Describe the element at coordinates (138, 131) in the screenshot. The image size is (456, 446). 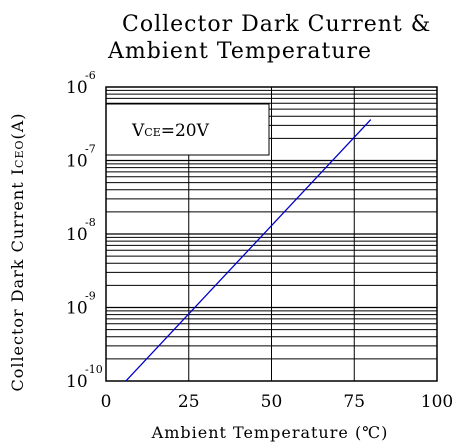
I see `vce-annotation-prefix: V` at that location.